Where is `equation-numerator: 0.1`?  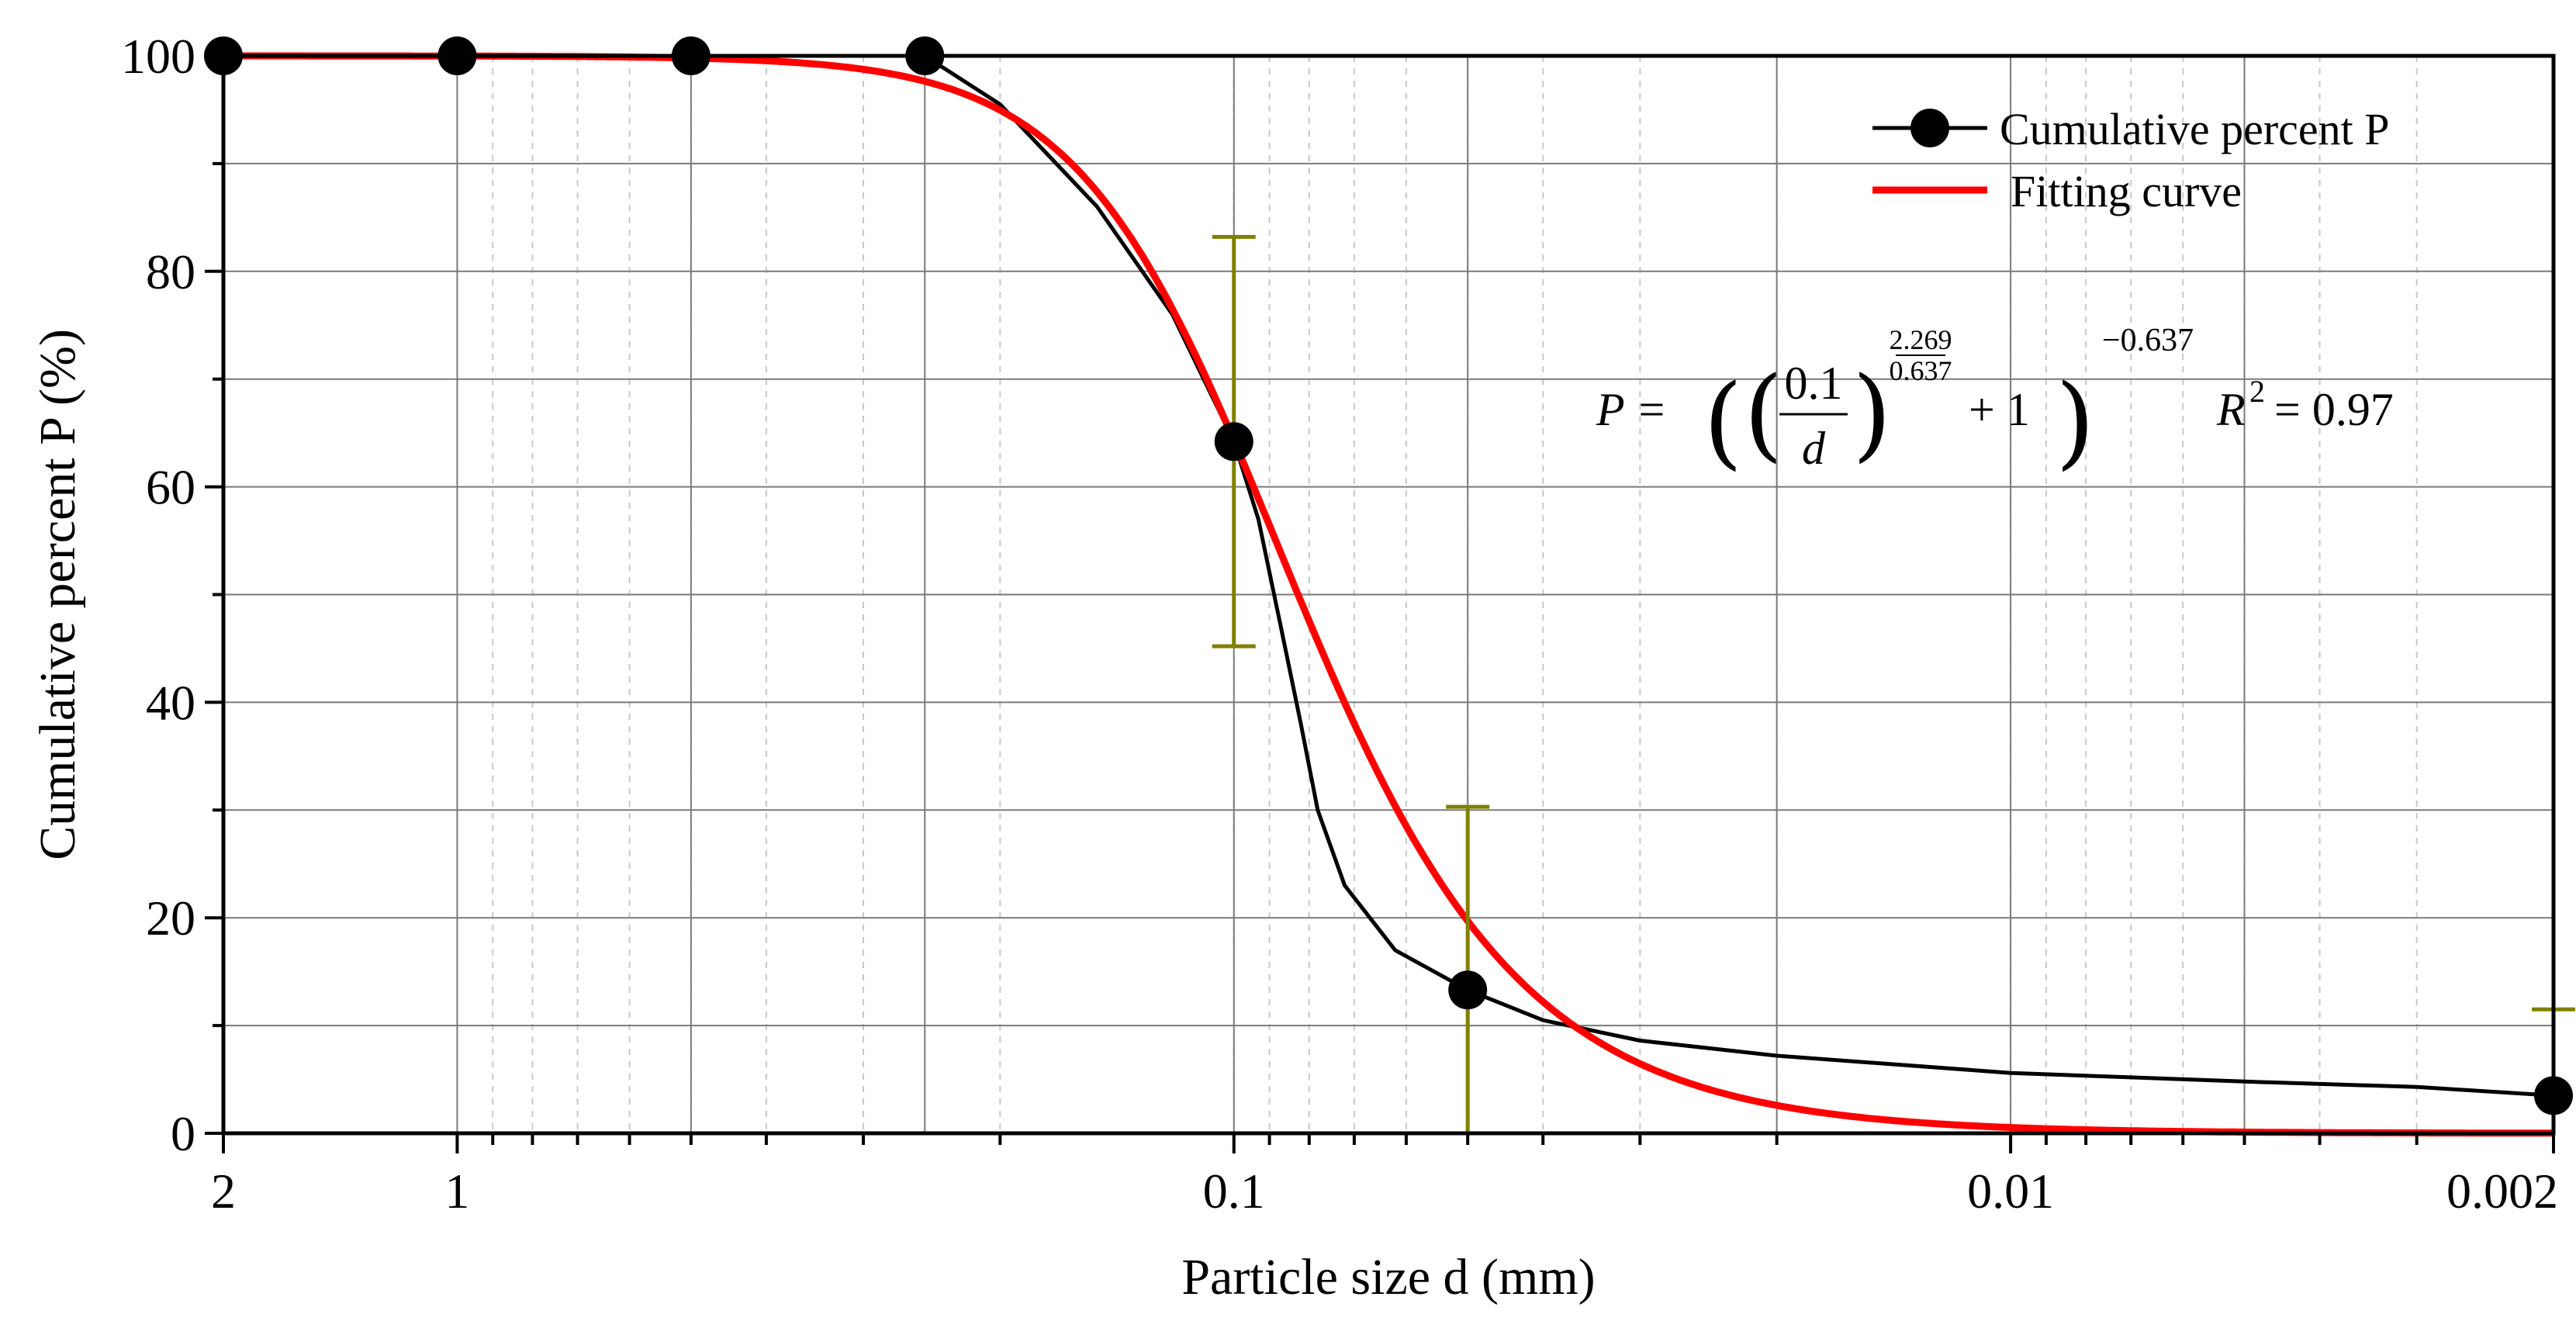
equation-numerator: 0.1 is located at coordinates (1814, 383).